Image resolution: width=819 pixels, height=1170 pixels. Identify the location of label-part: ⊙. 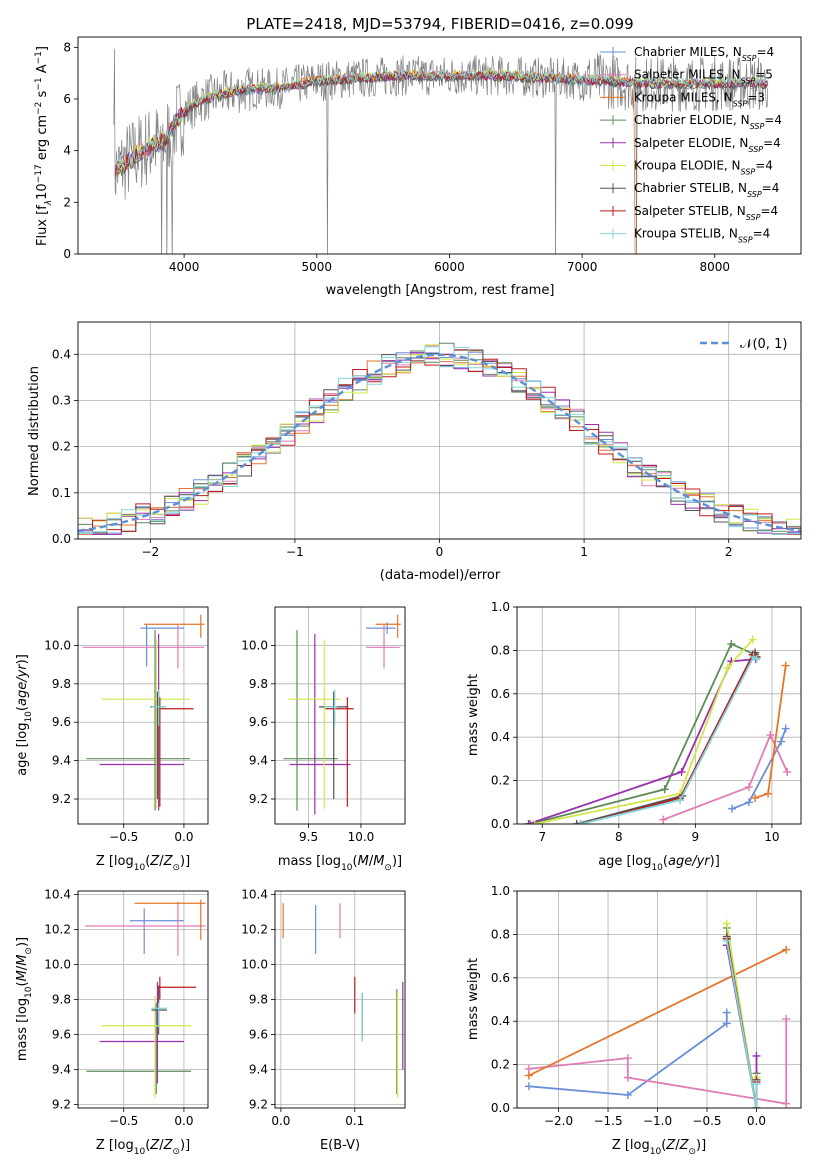
(29, 951).